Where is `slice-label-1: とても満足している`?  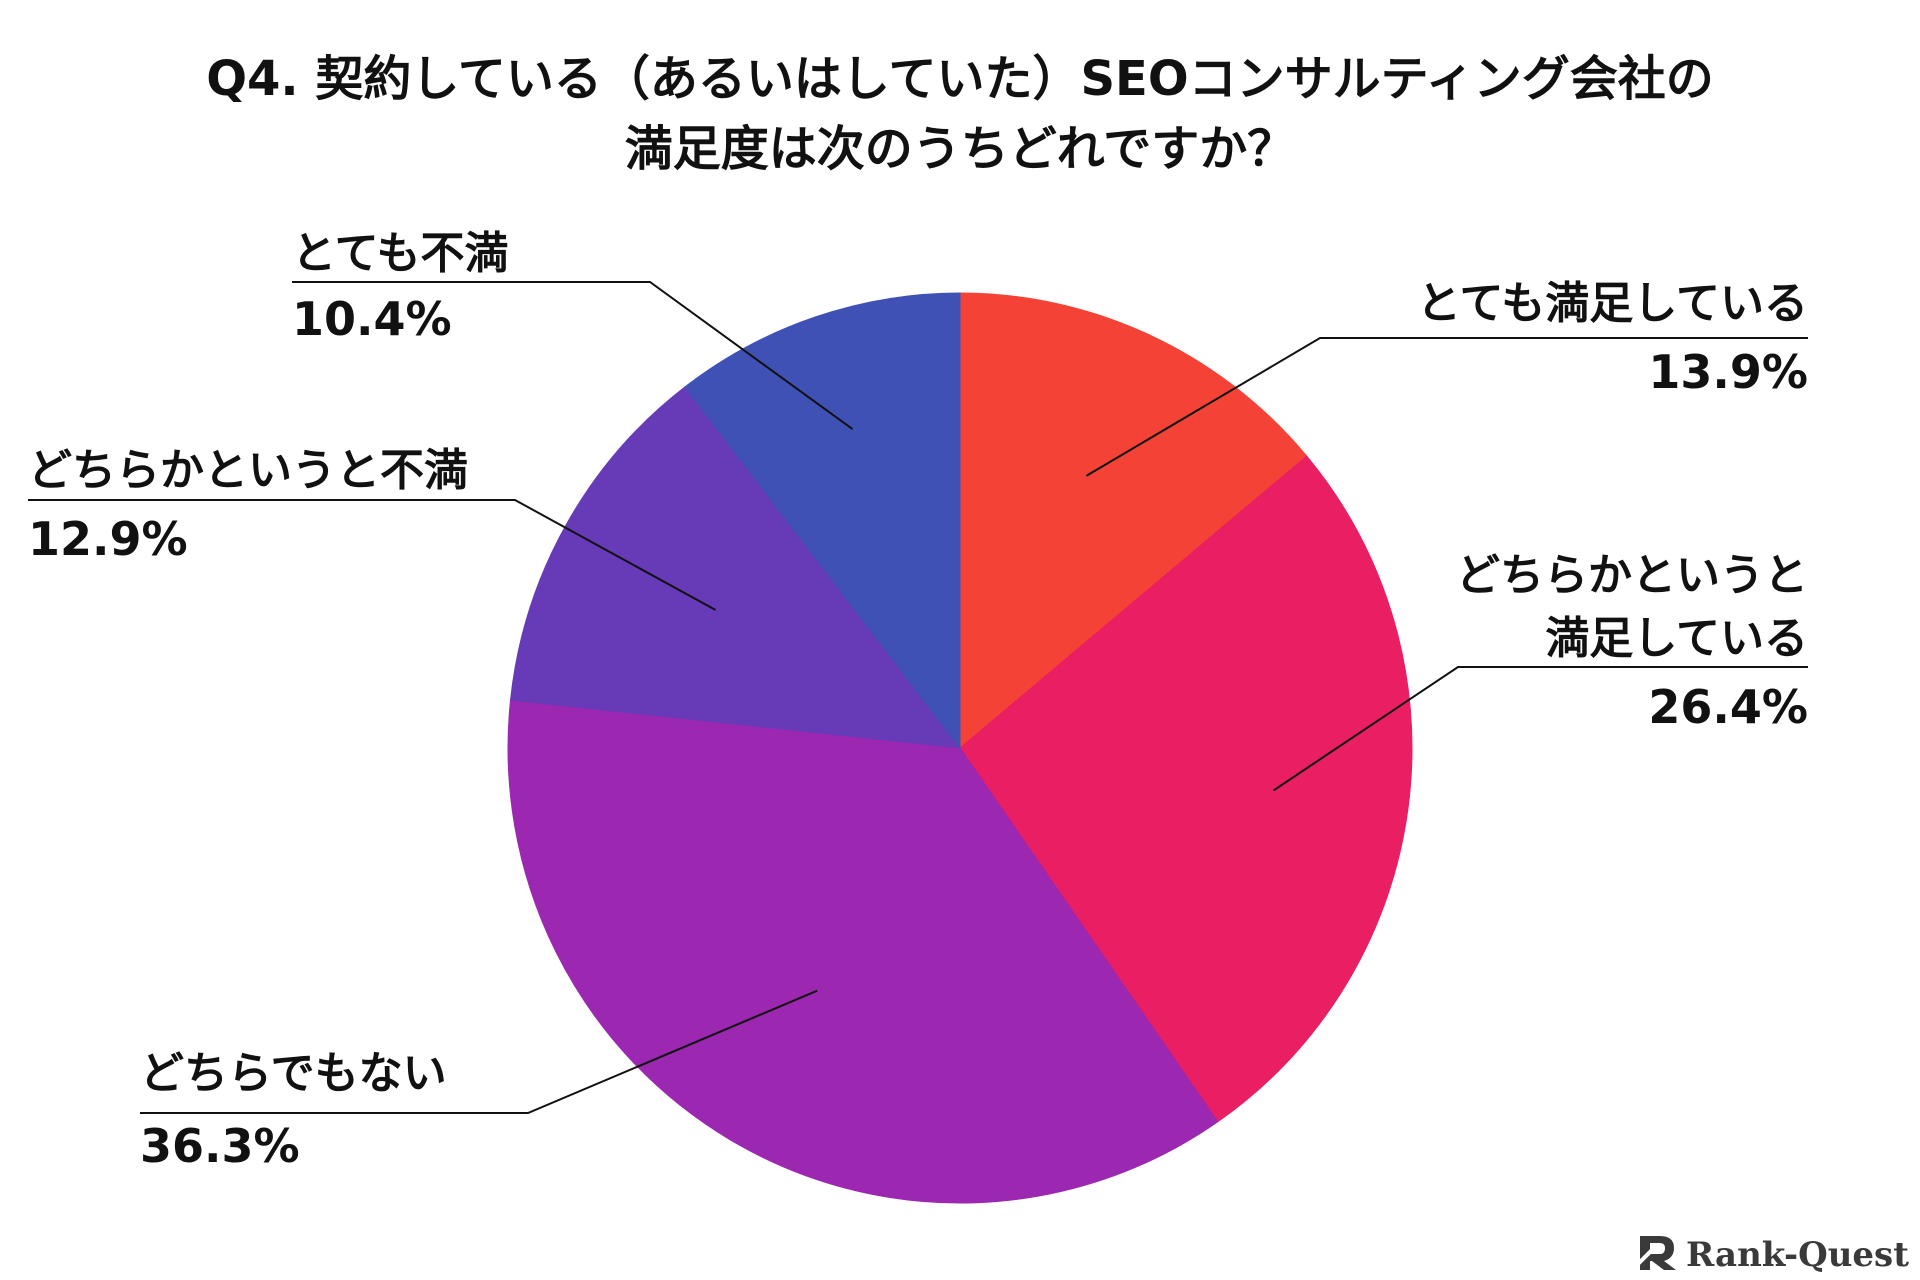
slice-label-1: とても満足している is located at coordinates (1612, 303).